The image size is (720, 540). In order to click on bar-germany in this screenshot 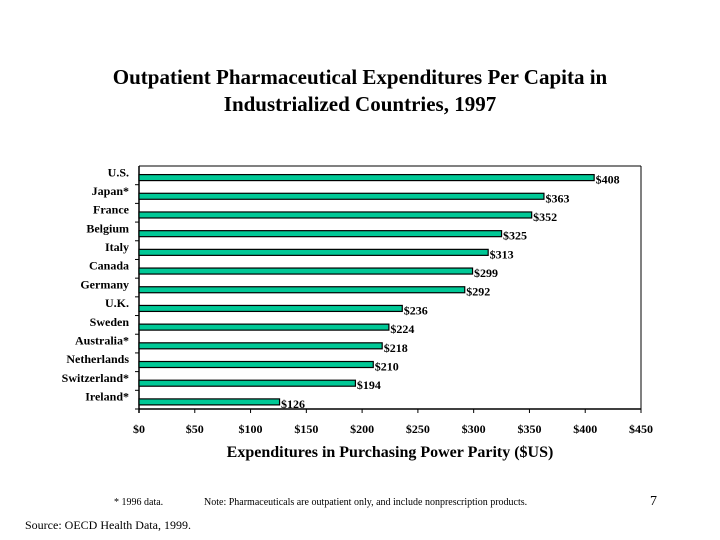, I will do `click(302, 290)`.